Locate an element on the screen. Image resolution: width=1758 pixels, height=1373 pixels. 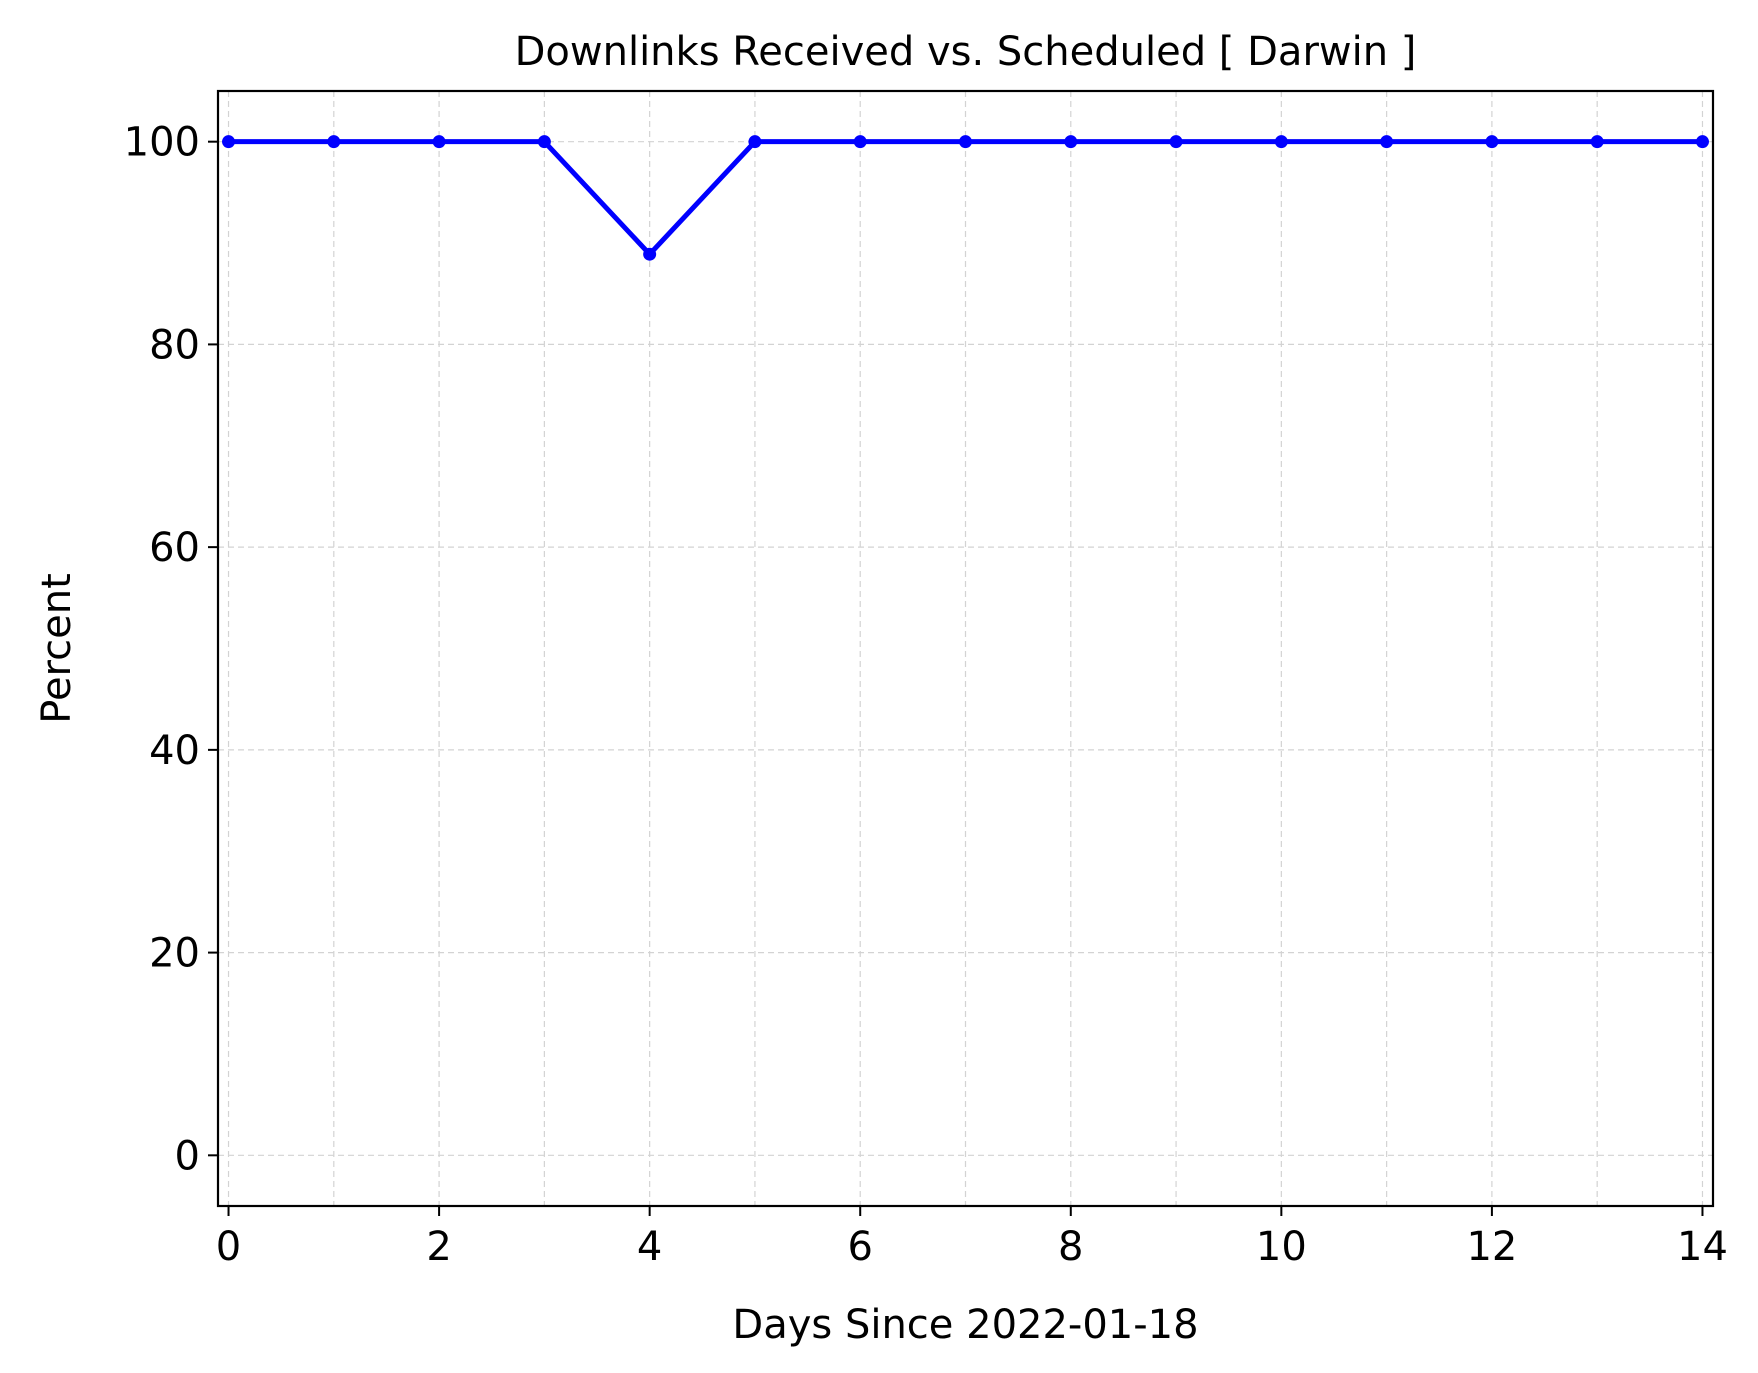
x-tick-label: 2 is located at coordinates (438, 1247).